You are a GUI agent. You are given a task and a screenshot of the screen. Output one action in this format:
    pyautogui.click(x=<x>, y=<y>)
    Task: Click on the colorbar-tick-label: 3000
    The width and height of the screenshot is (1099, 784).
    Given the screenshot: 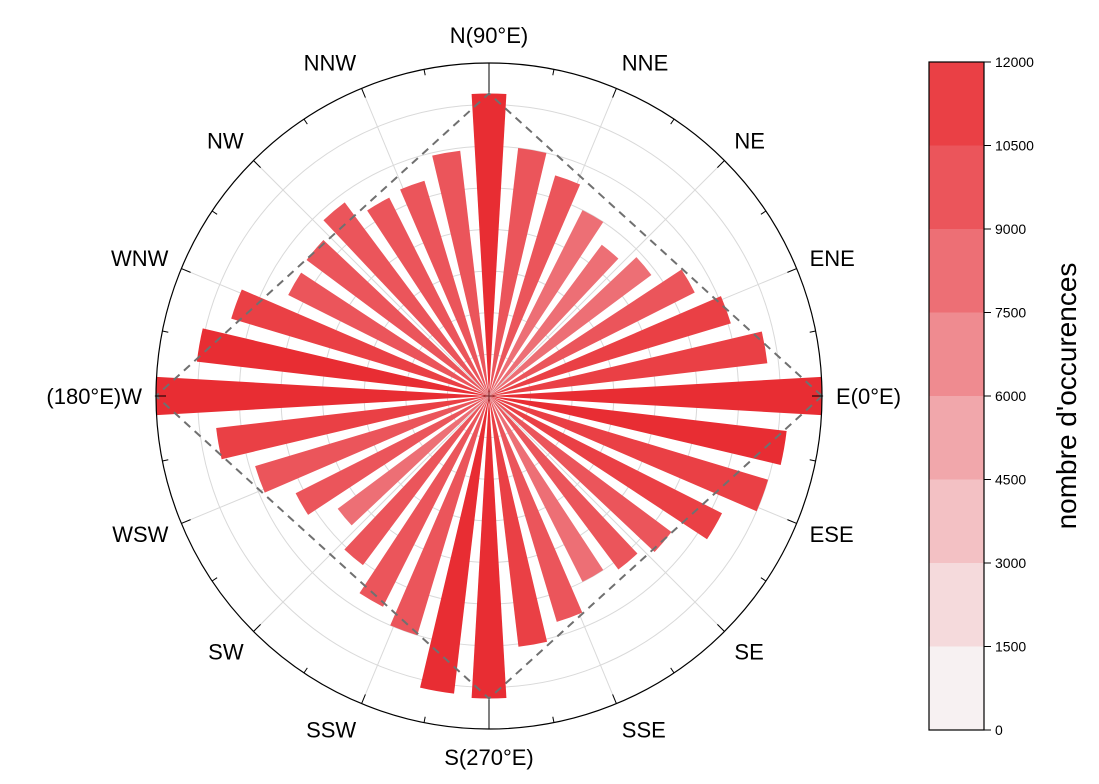 What is the action you would take?
    pyautogui.click(x=1010, y=563)
    